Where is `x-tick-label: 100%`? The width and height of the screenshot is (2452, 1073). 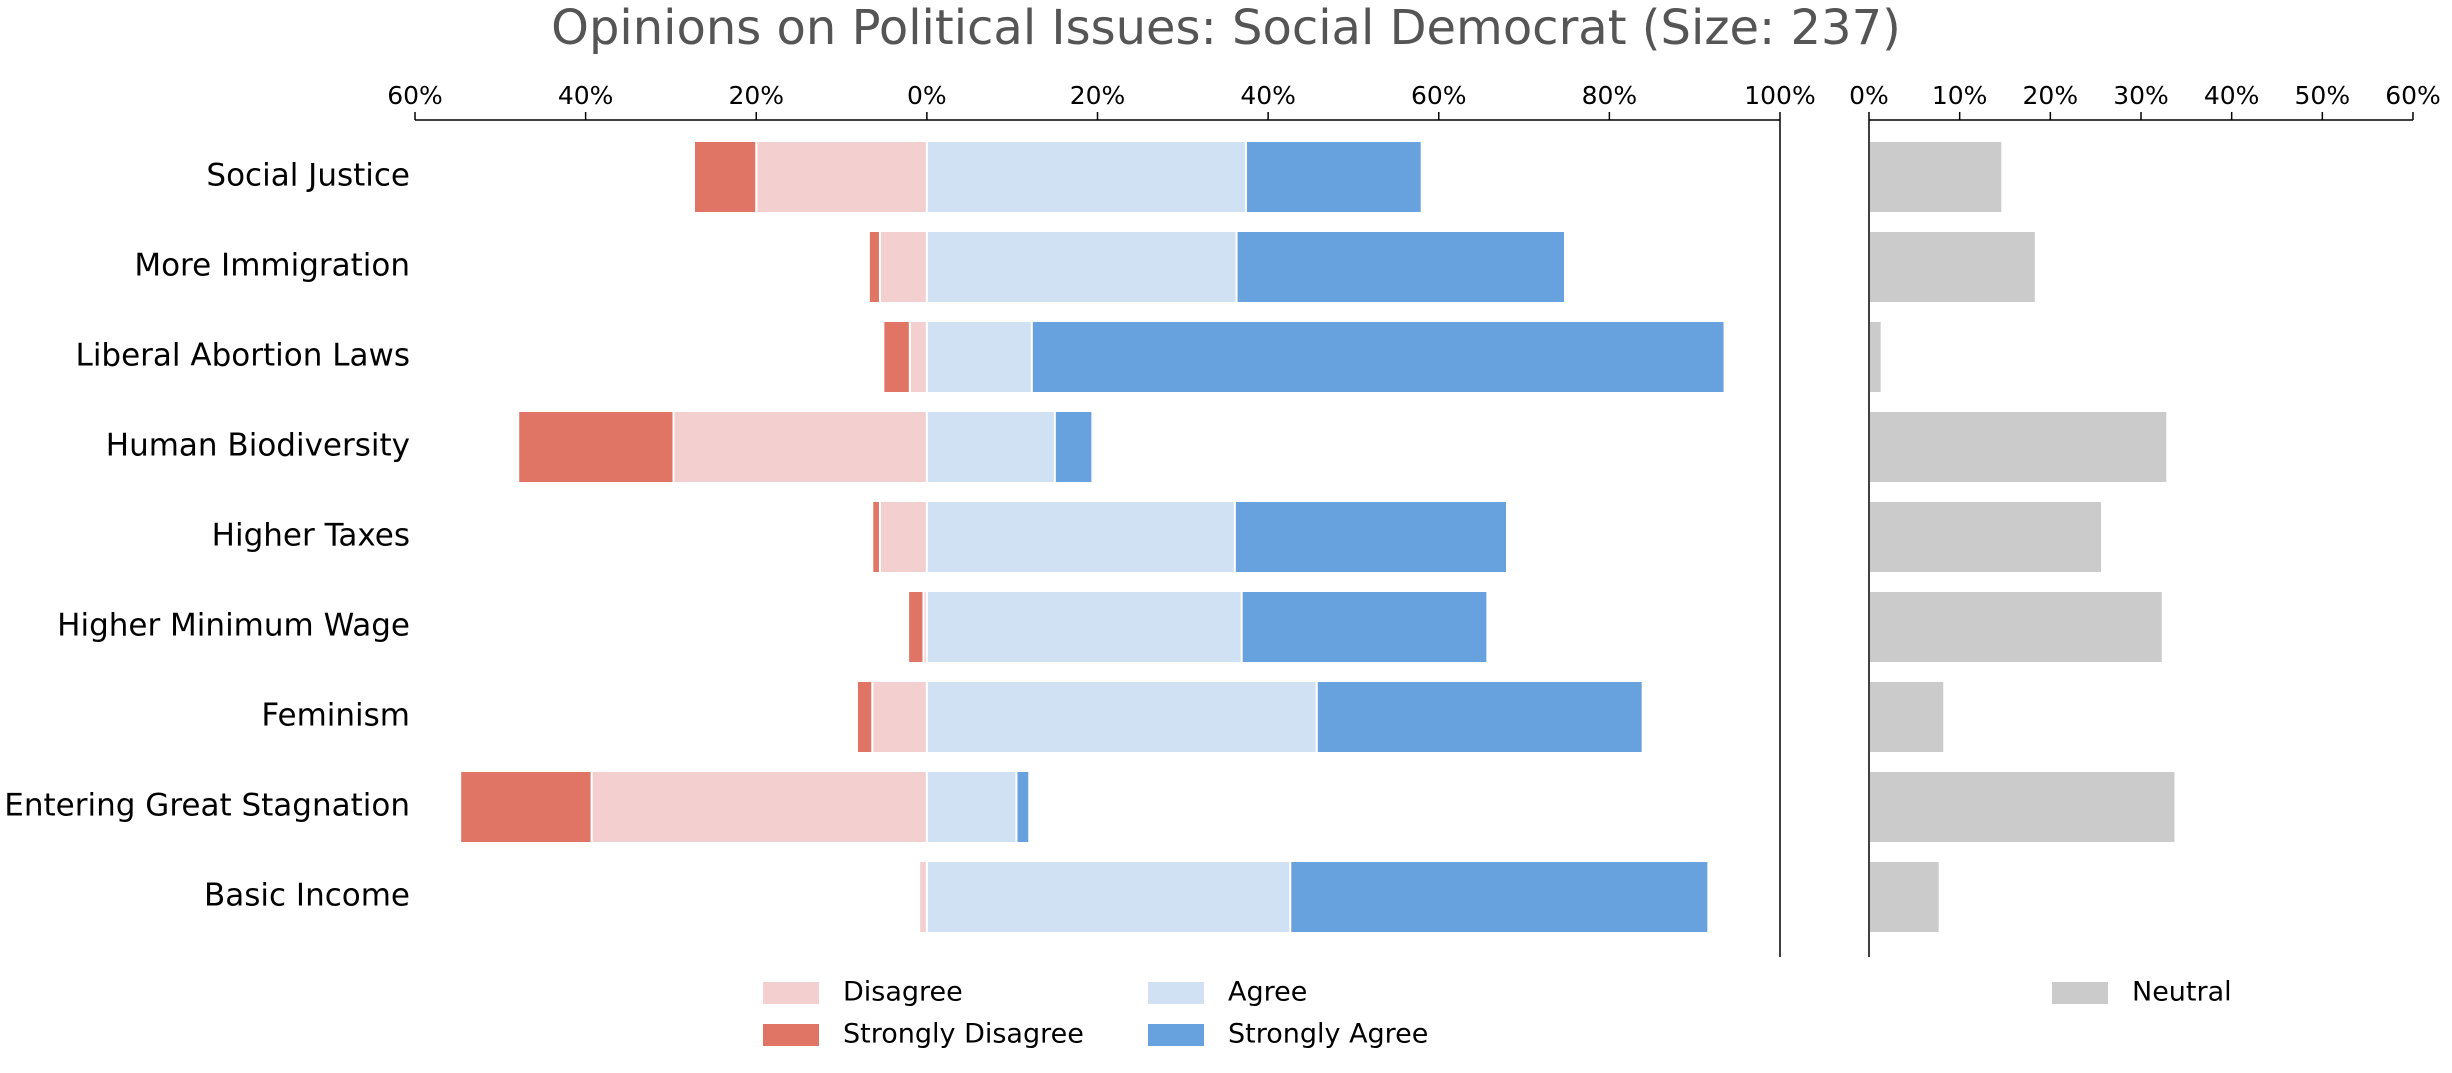
x-tick-label: 100% is located at coordinates (1779, 95).